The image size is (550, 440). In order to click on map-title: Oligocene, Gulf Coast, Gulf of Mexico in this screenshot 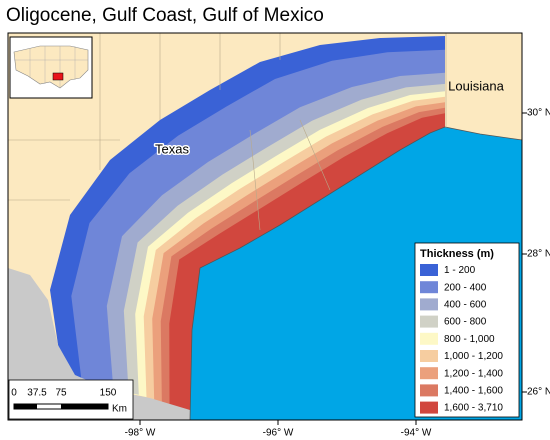, I will do `click(165, 15)`.